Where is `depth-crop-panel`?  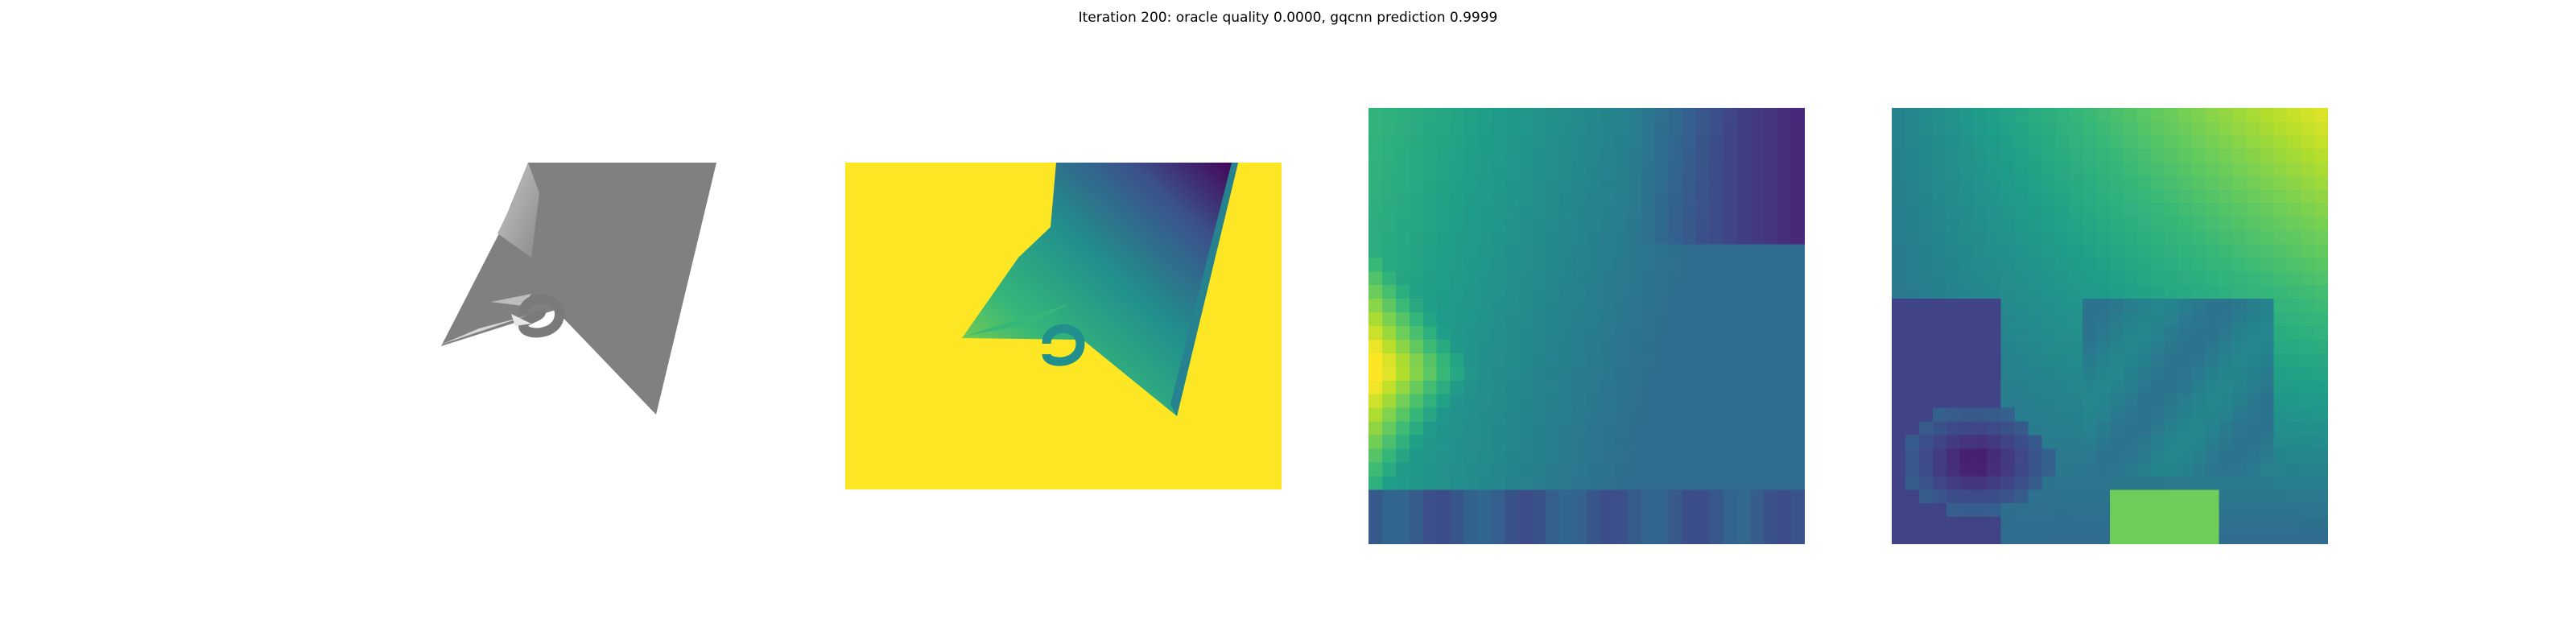 depth-crop-panel is located at coordinates (1586, 326).